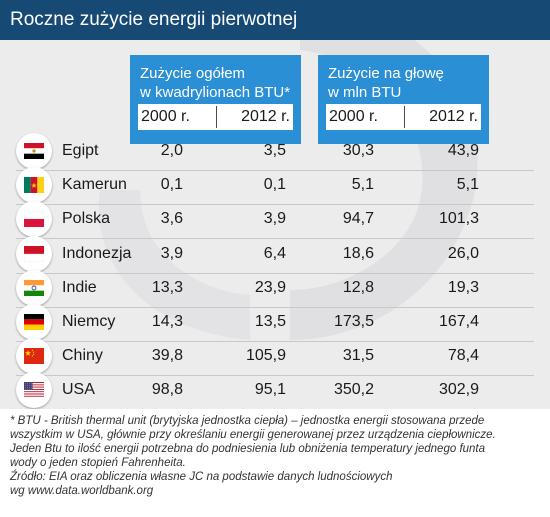  I want to click on total-2012-value: 6,4, so click(274, 253).